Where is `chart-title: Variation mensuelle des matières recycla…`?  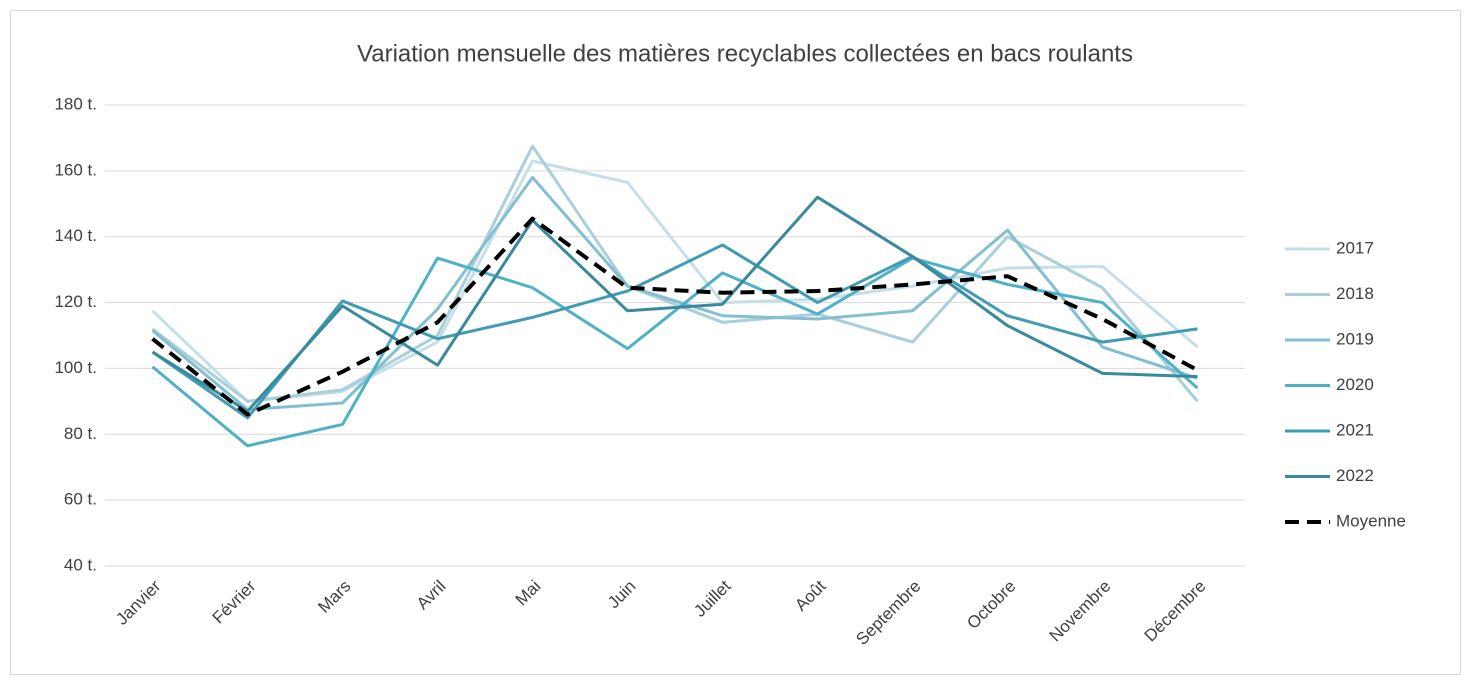
chart-title: Variation mensuelle des matières recycla… is located at coordinates (745, 53).